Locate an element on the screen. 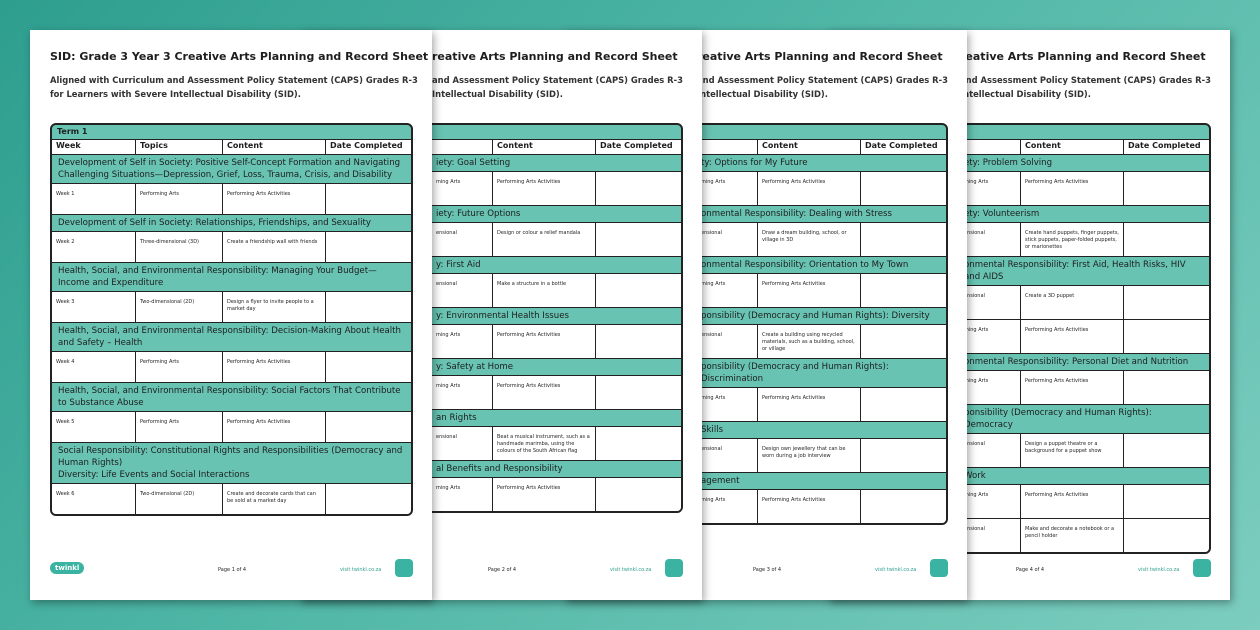  section-title: agement is located at coordinates (720, 481).